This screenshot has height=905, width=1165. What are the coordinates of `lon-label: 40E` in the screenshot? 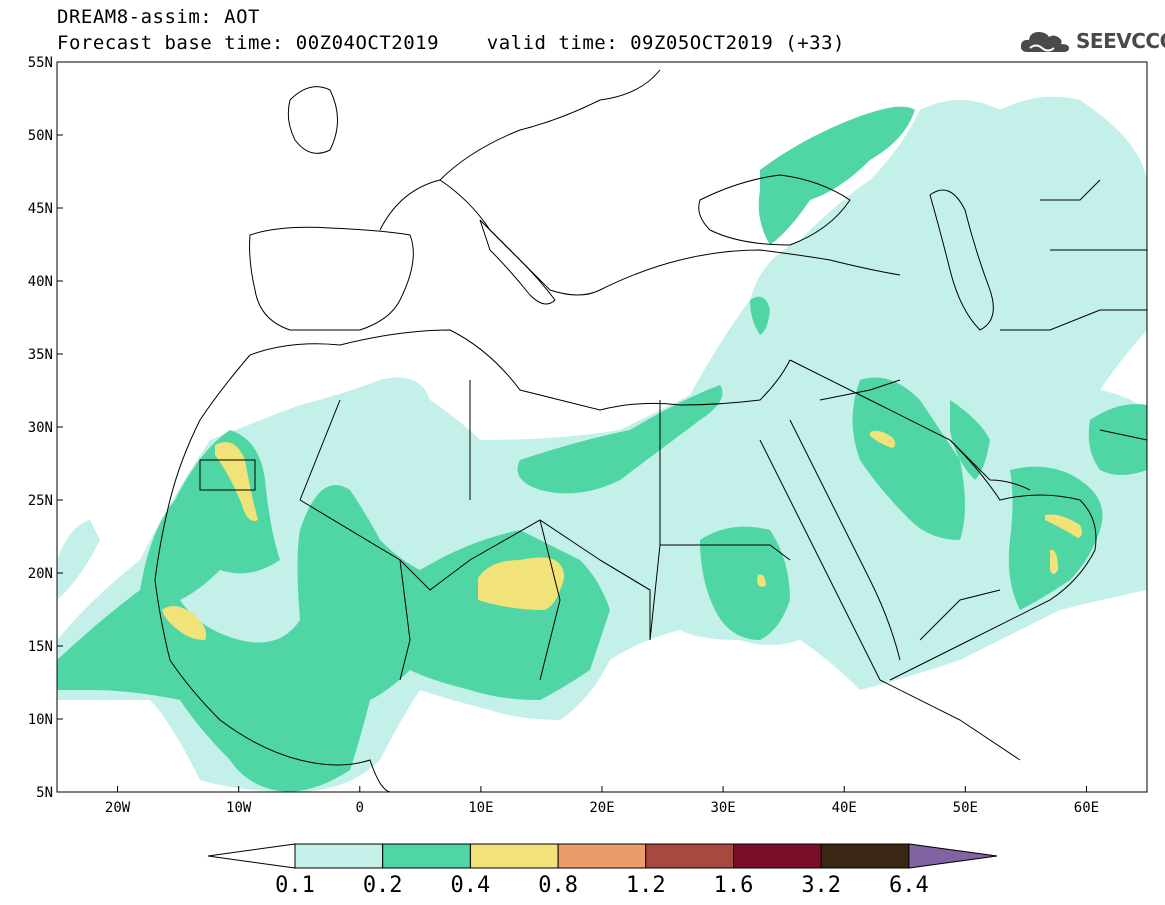 It's located at (844, 808).